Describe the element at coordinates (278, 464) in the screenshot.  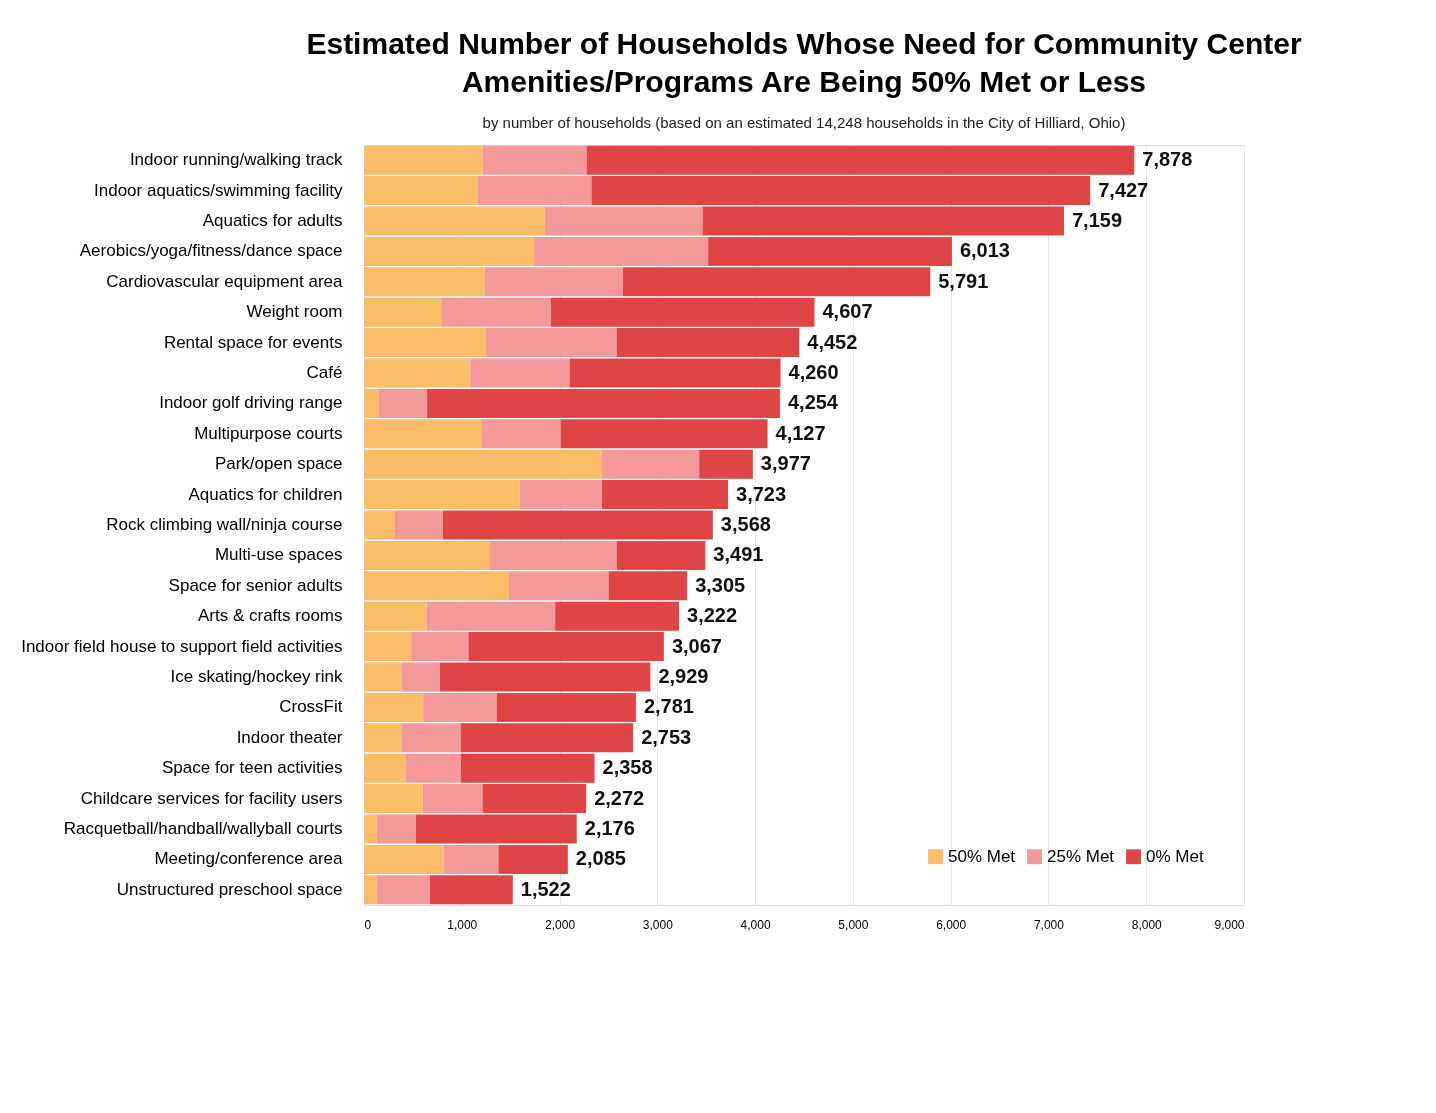
I see `y-tick-label: Park/open space` at that location.